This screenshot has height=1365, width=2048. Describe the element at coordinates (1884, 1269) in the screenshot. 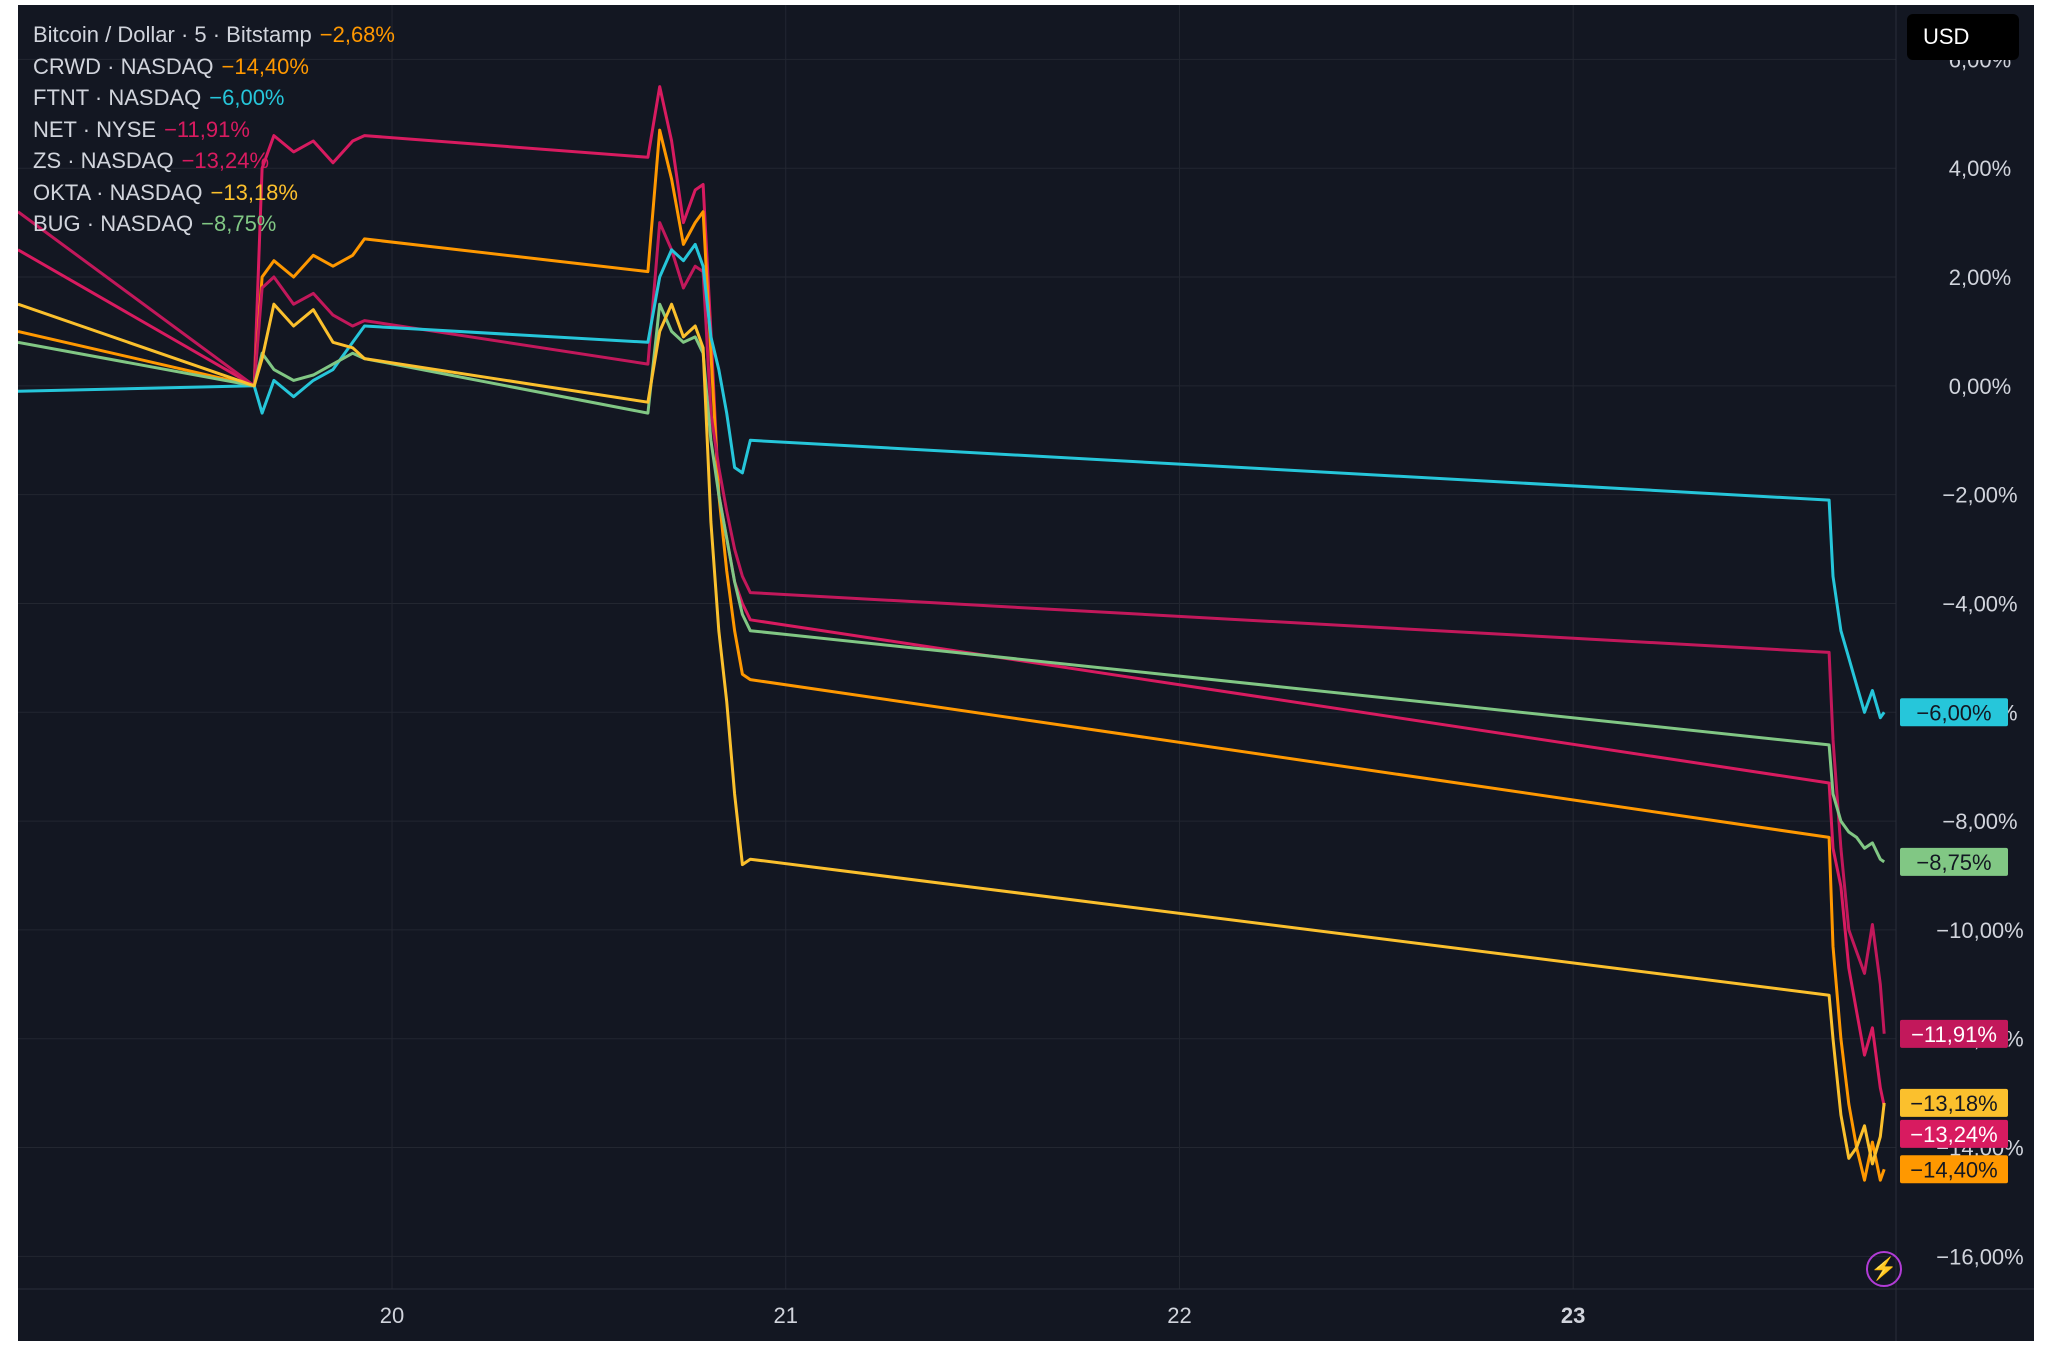

I see `lightning-icon: ⚡` at that location.